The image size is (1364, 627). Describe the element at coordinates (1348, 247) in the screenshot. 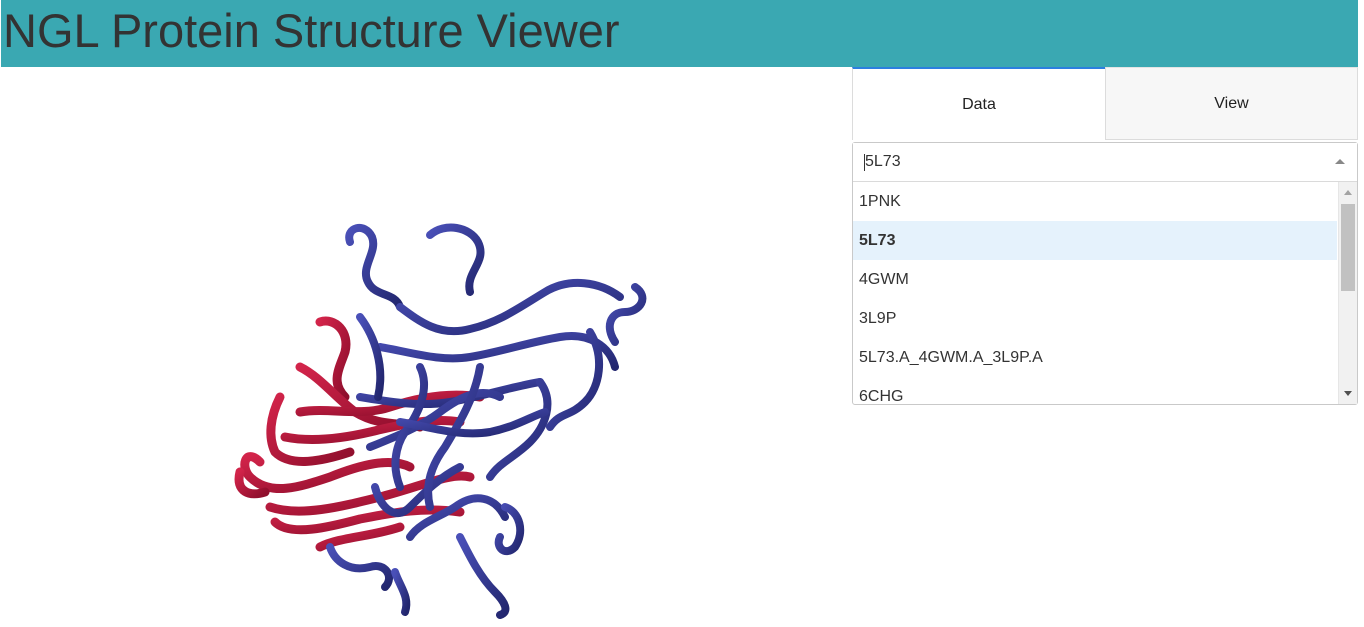

I see `scrollbar-thumb` at that location.